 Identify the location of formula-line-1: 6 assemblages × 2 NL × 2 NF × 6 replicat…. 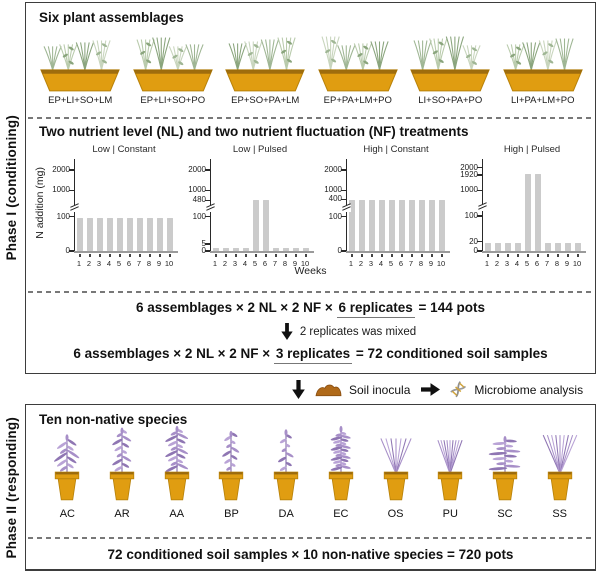
(310, 309).